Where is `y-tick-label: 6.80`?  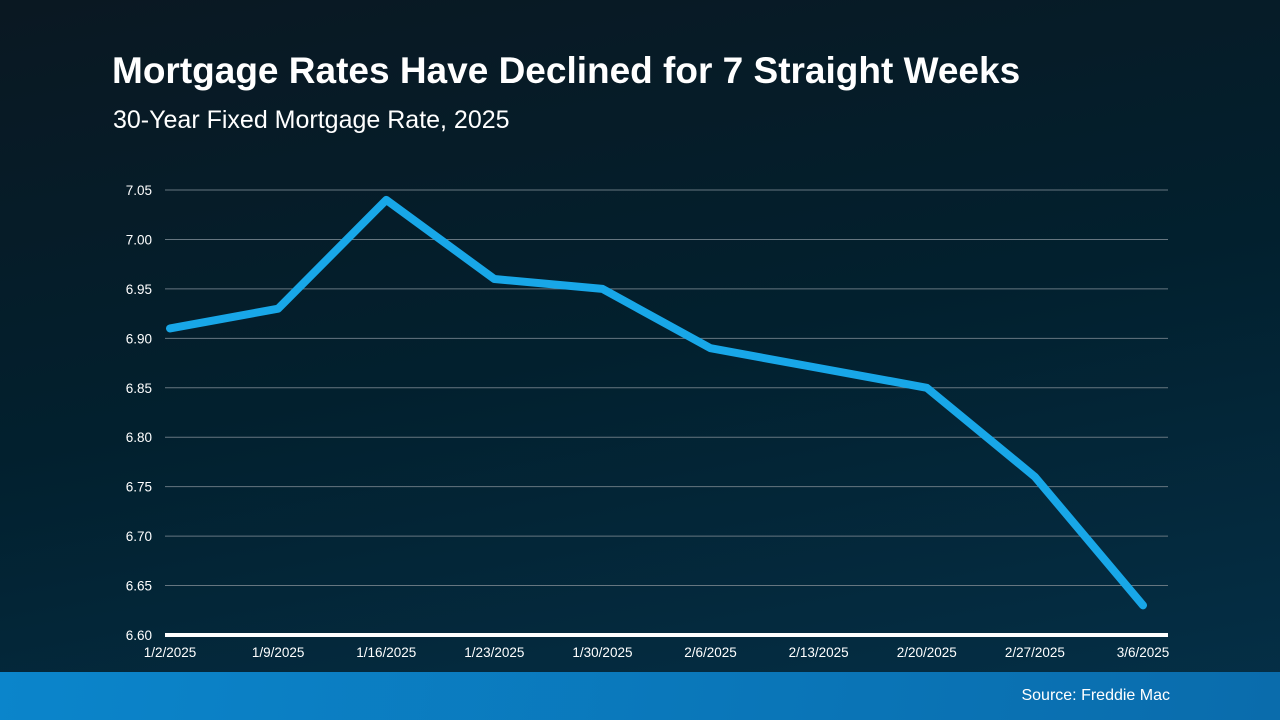
y-tick-label: 6.80 is located at coordinates (139, 437).